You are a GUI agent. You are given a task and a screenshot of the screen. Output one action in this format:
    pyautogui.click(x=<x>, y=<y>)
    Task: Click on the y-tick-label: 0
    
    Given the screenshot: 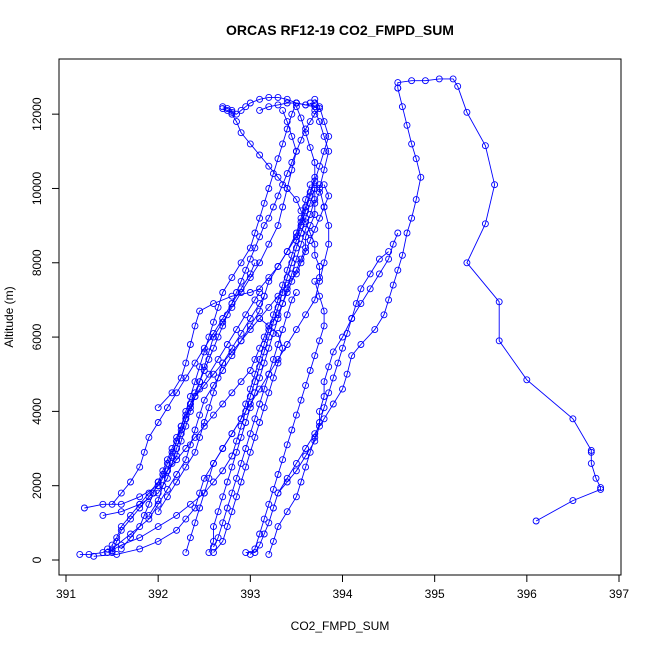 What is the action you would take?
    pyautogui.click(x=37, y=559)
    